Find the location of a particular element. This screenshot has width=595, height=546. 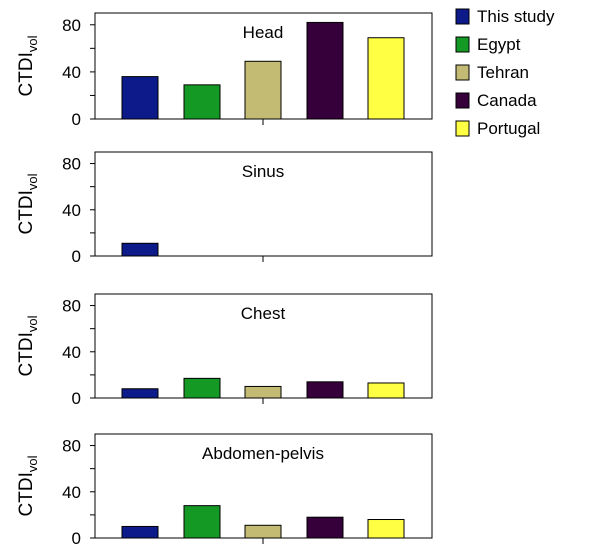

panel-abdomen-pelvis: 0 40 80 Abdomen-pelvis CTDIvol is located at coordinates (224, 489).